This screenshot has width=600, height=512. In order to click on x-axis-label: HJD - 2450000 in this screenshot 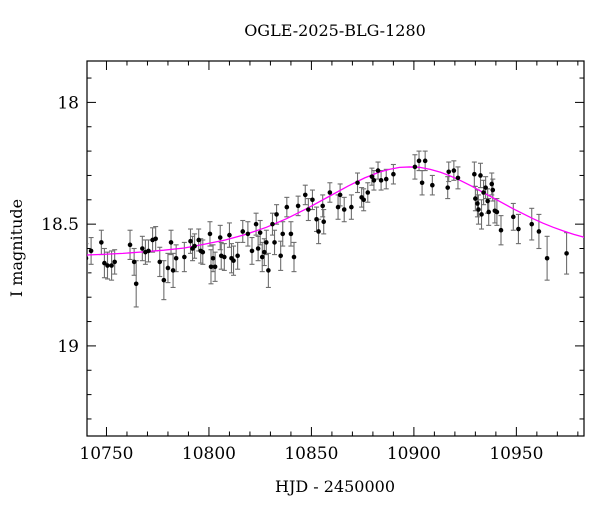, I will do `click(335, 486)`.